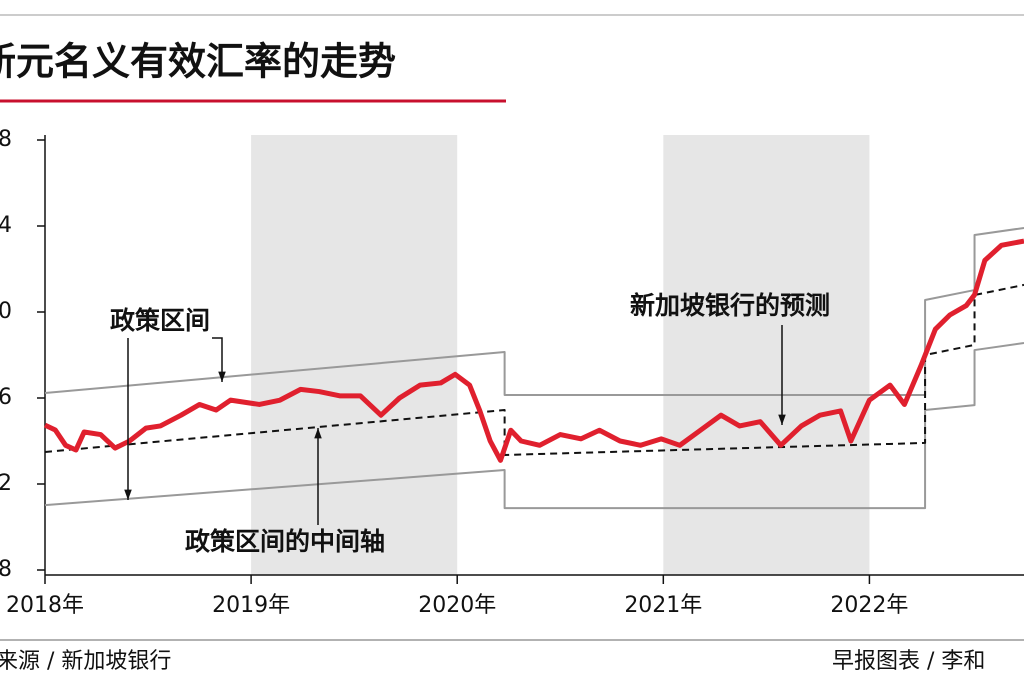 Image resolution: width=1024 pixels, height=682 pixels. I want to click on annotation: 政策区间的中间轴, so click(285, 541).